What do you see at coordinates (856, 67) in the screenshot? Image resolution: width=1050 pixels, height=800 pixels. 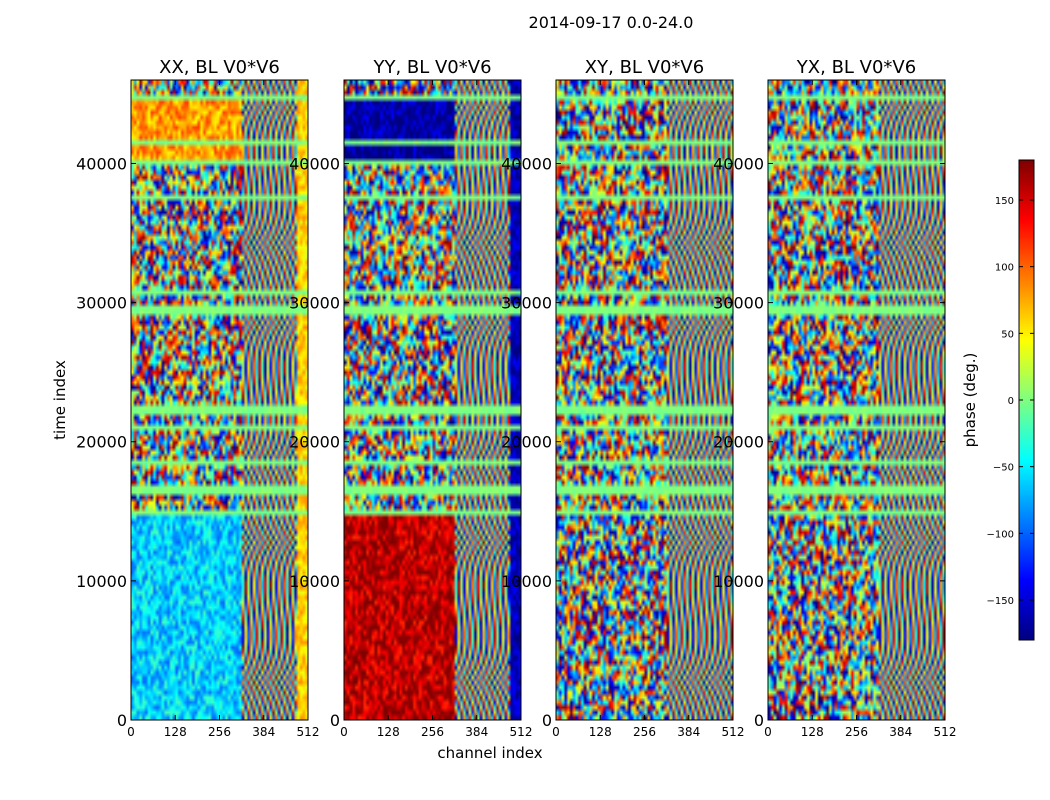 I see `panel-title: YX, BL V0*V6` at bounding box center [856, 67].